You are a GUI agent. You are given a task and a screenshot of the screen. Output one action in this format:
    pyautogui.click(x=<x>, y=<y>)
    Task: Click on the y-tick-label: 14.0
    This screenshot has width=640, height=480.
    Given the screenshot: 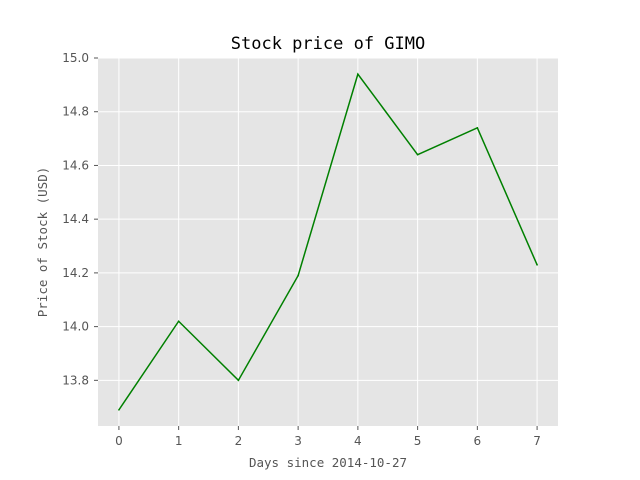 What is the action you would take?
    pyautogui.click(x=75, y=327)
    